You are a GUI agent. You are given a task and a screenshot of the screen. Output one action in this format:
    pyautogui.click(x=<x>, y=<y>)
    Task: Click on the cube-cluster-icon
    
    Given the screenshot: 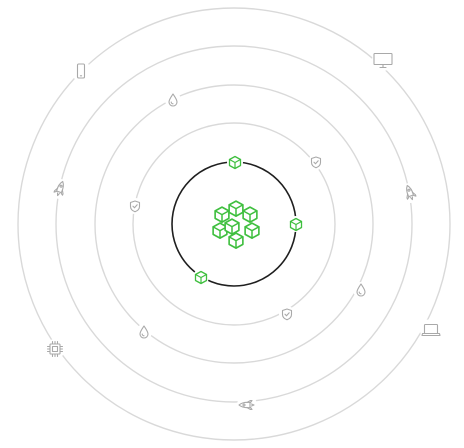 What is the action you would take?
    pyautogui.click(x=236, y=224)
    